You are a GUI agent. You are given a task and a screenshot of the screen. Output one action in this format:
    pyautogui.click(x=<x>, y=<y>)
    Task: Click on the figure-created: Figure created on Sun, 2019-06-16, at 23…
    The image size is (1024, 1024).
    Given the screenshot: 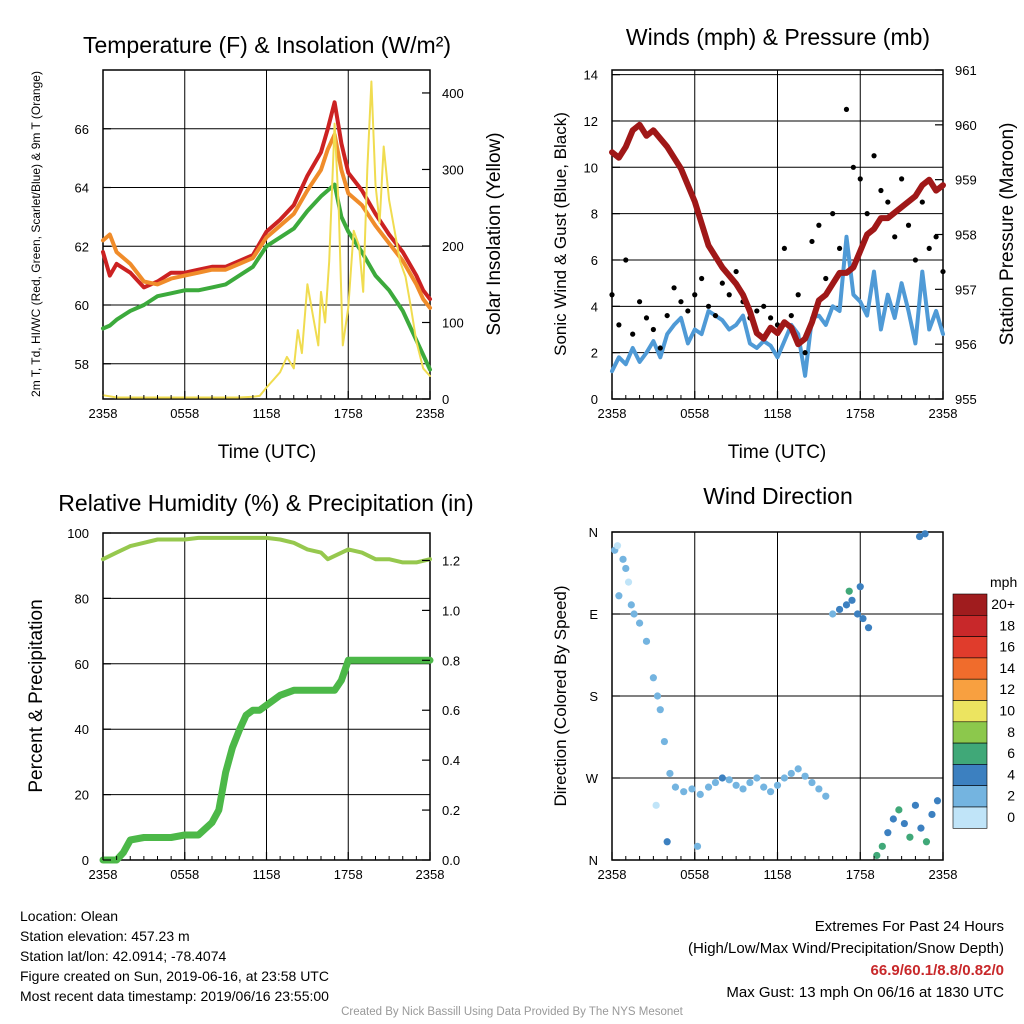 What is the action you would take?
    pyautogui.click(x=174, y=976)
    